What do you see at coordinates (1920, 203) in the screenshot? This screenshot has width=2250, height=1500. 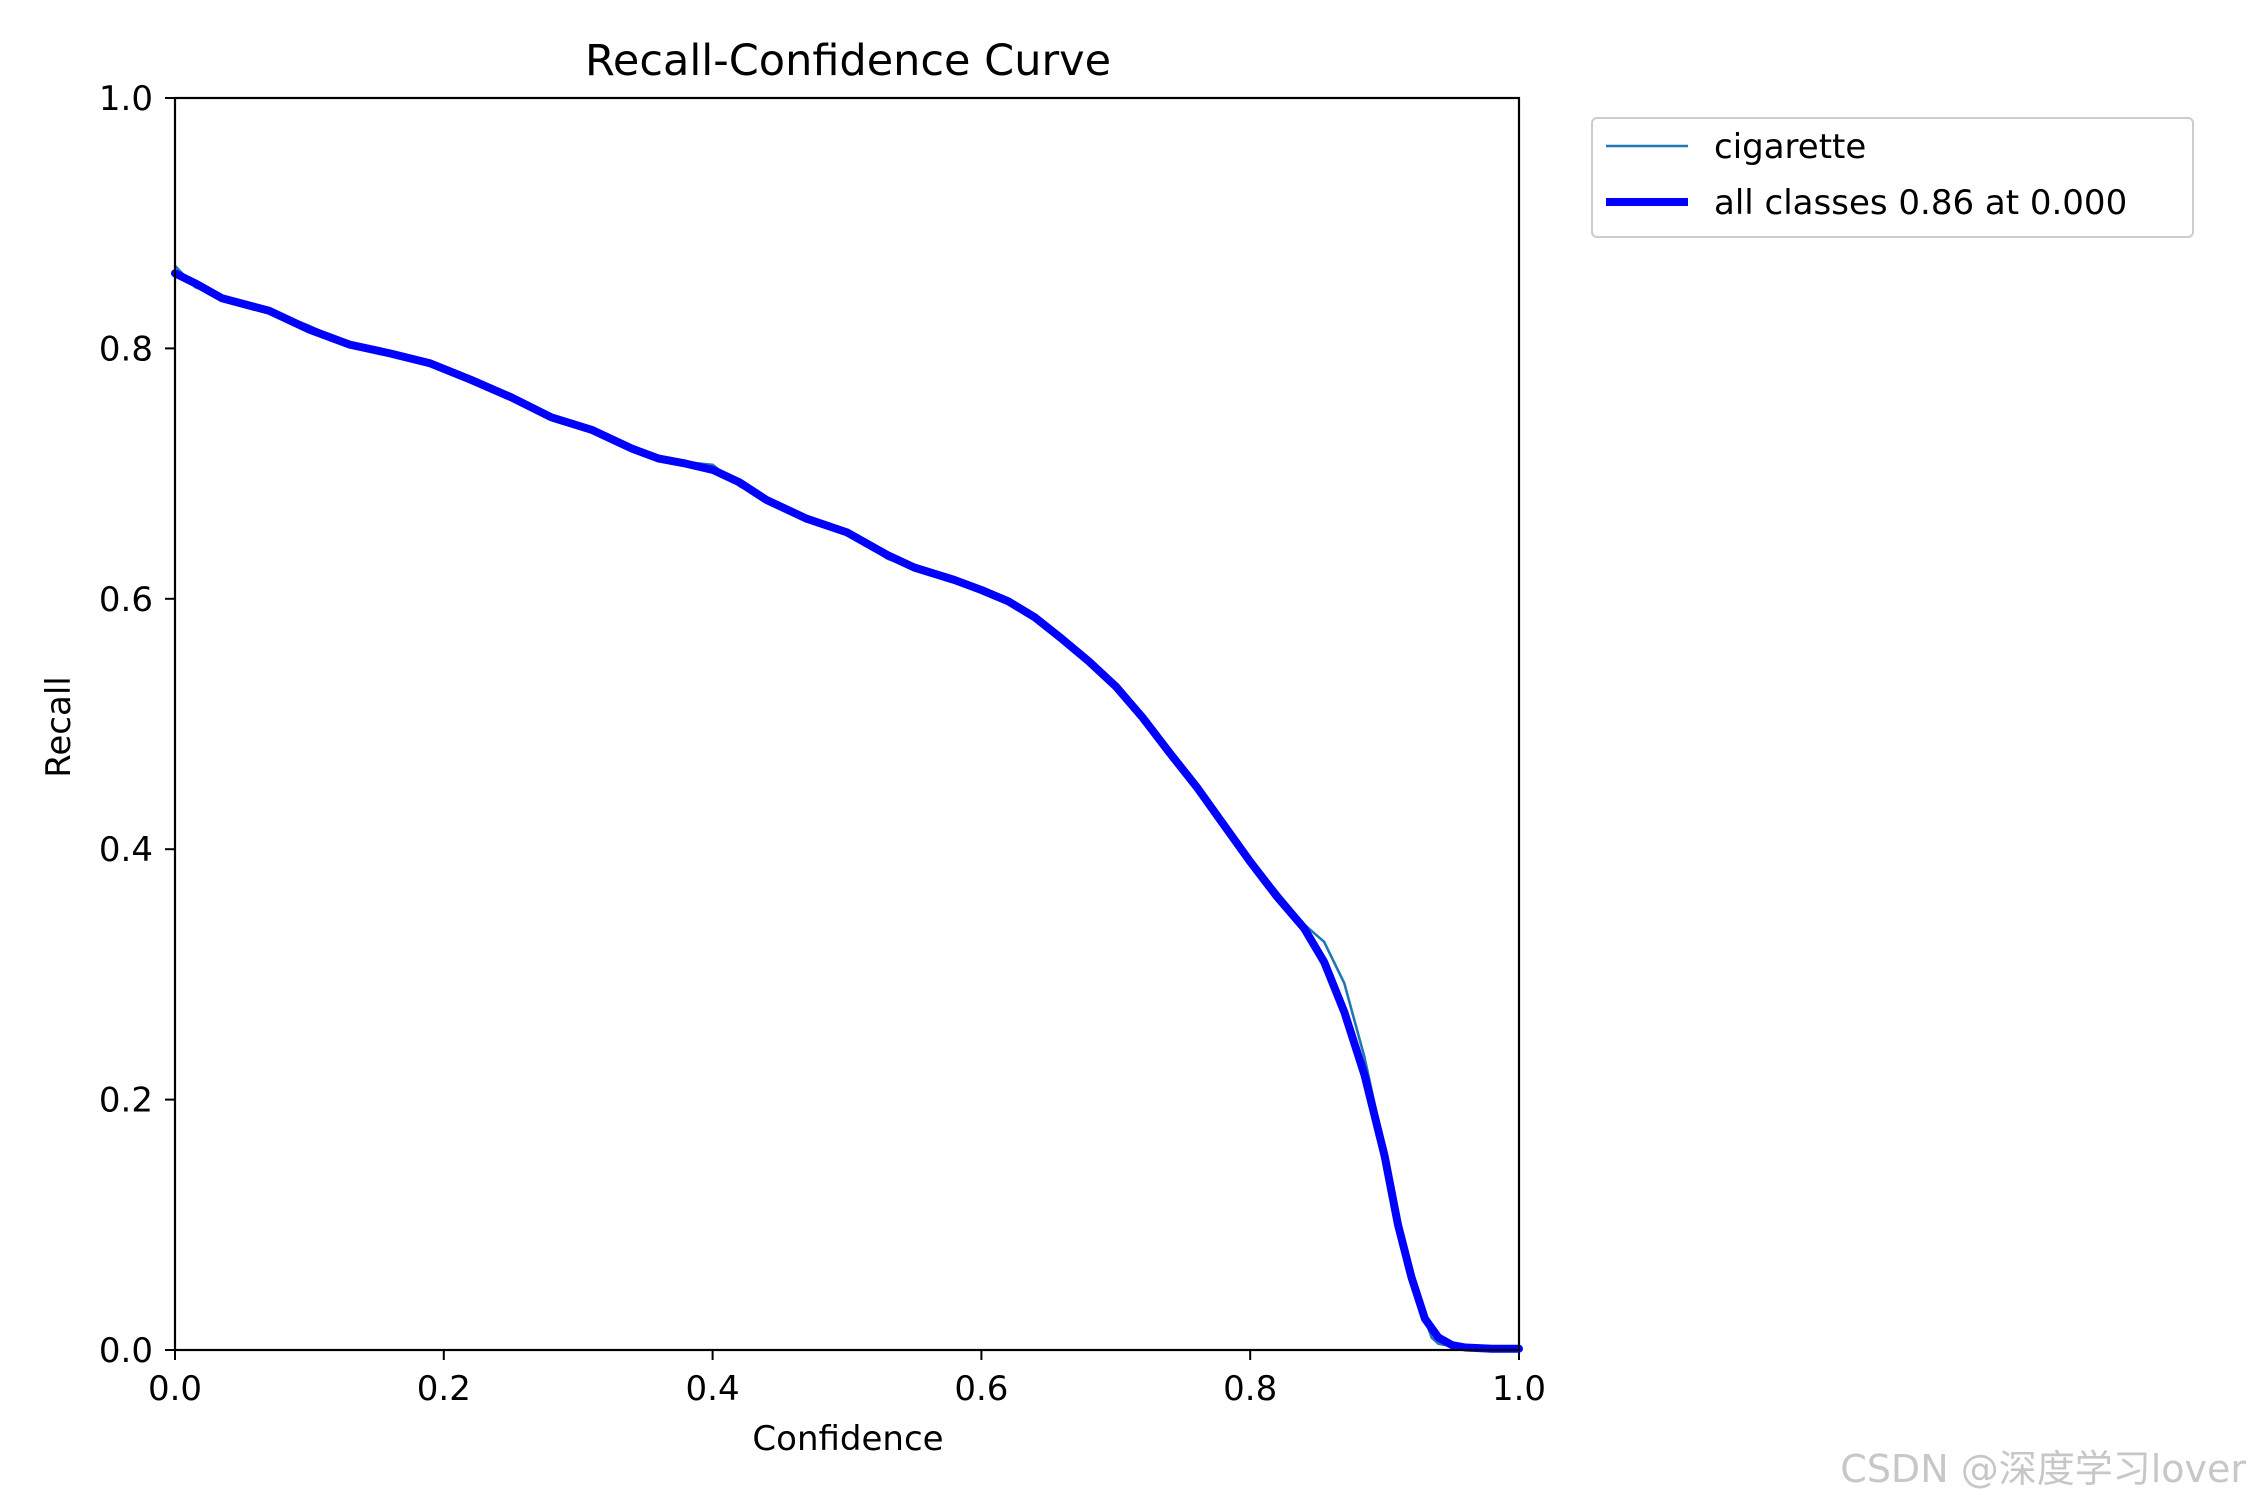 I see `legend-label-all-classes: all classes 0.86 at 0.000` at bounding box center [1920, 203].